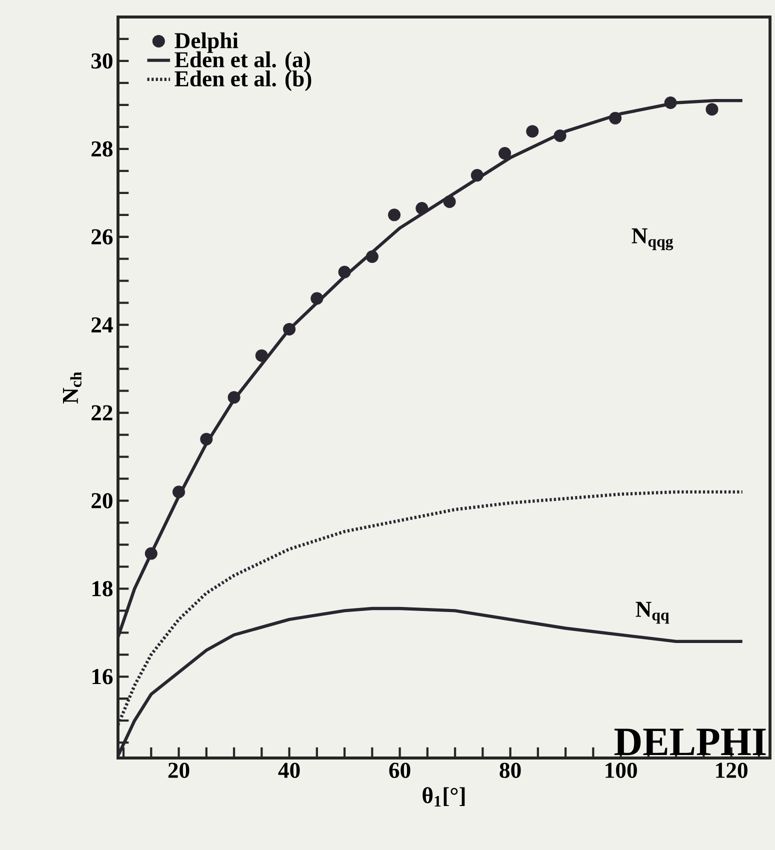 The height and width of the screenshot is (850, 775). I want to click on y-tick-label: 26, so click(102, 236).